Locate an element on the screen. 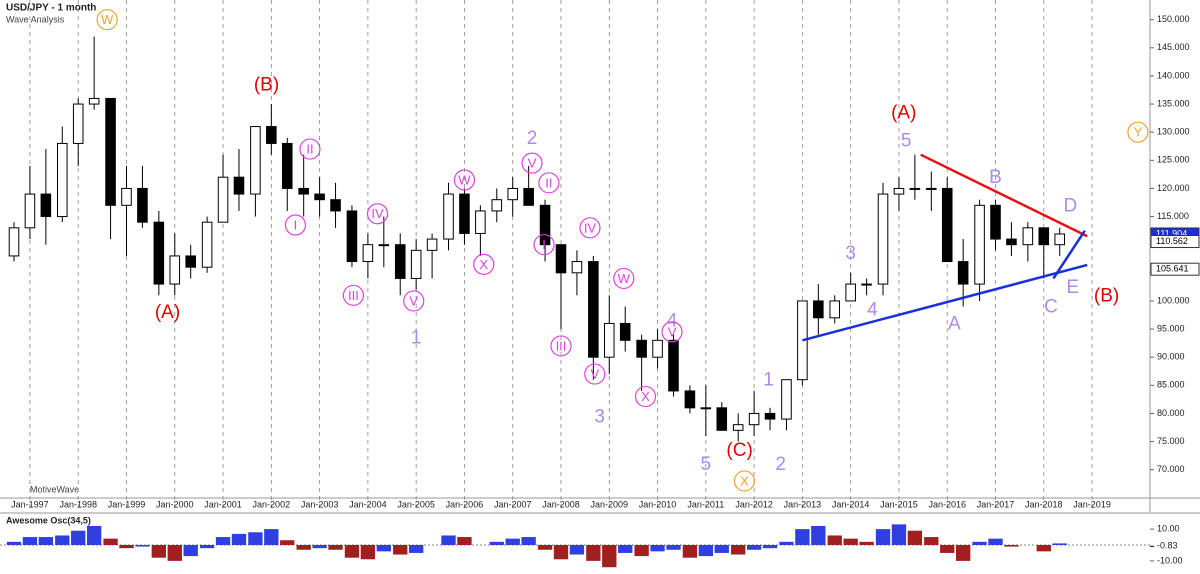  wave-label: IV is located at coordinates (590, 227).